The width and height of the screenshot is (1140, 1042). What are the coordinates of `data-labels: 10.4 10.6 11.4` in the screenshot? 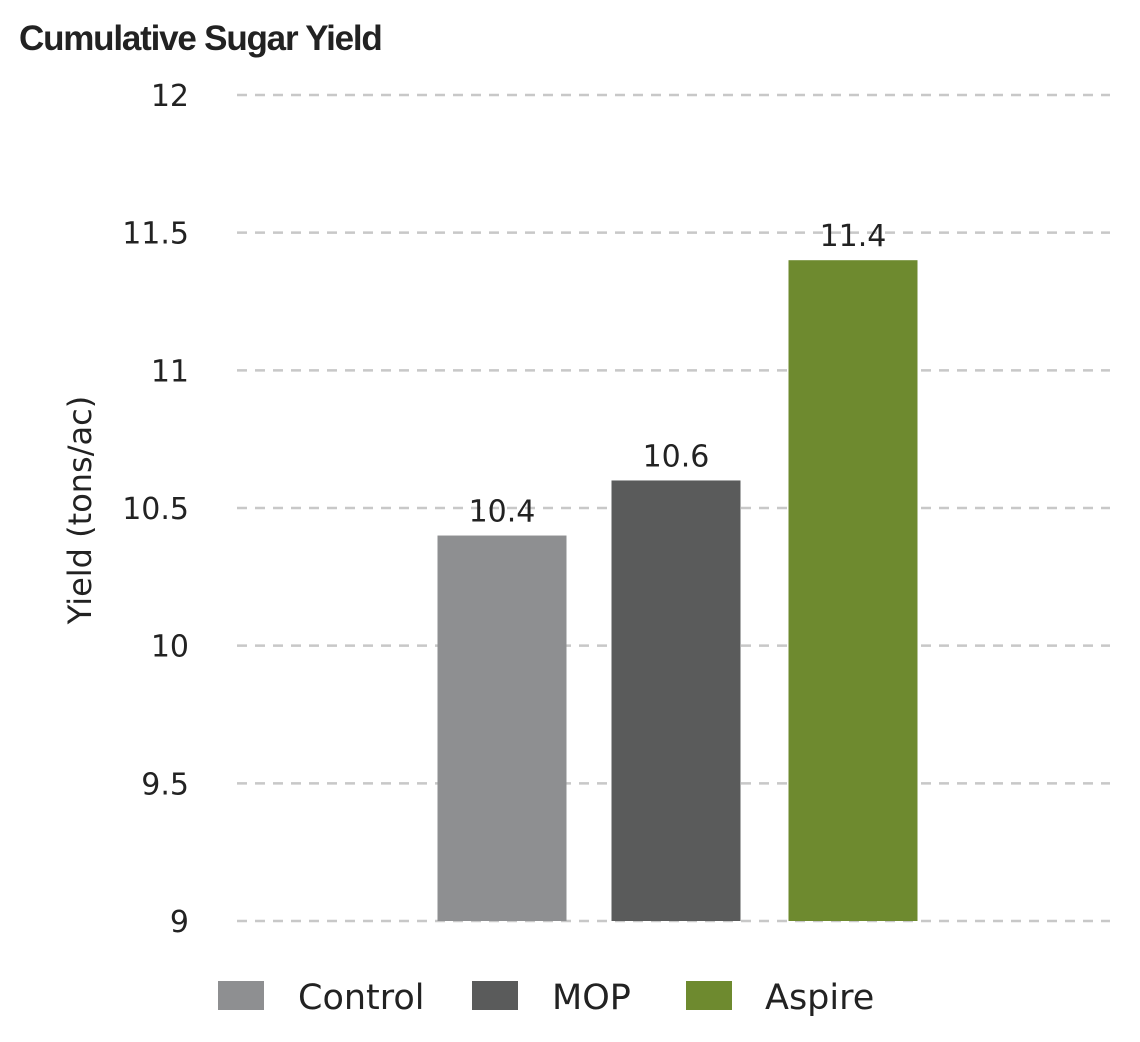 It's located at (678, 374).